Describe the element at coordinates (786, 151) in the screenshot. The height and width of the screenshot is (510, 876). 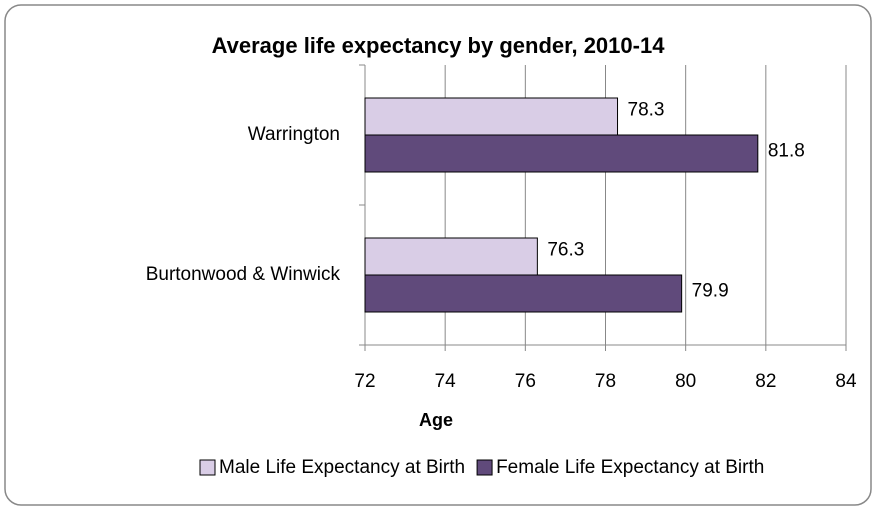
I see `data-label: 81.8` at that location.